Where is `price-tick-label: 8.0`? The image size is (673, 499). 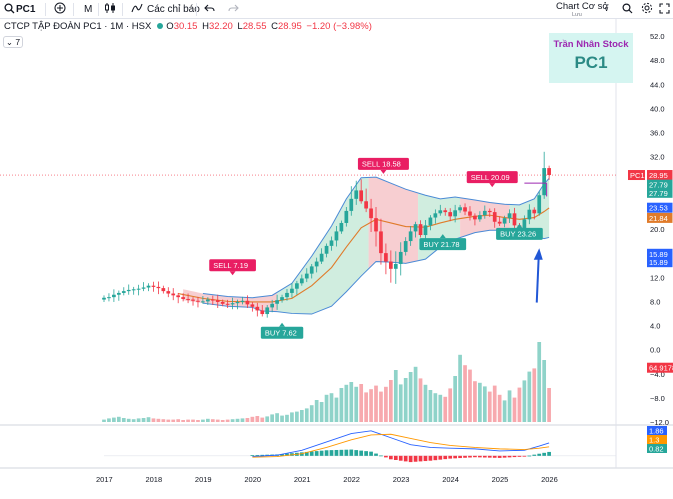
price-tick-label: 8.0 is located at coordinates (655, 301).